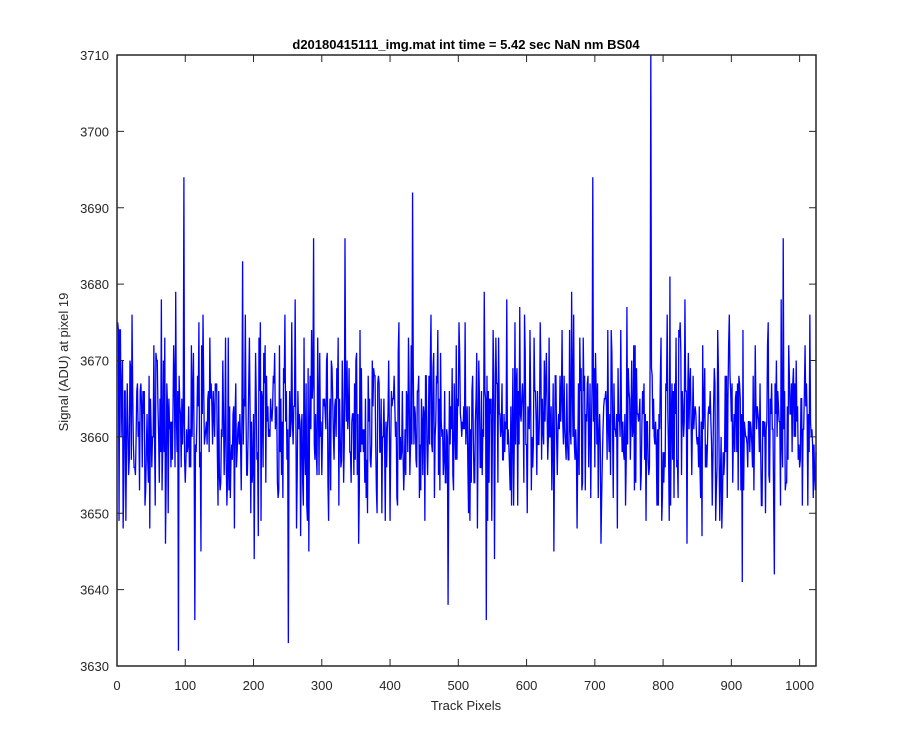  Describe the element at coordinates (94, 513) in the screenshot. I see `y-tick-label: 3650` at that location.